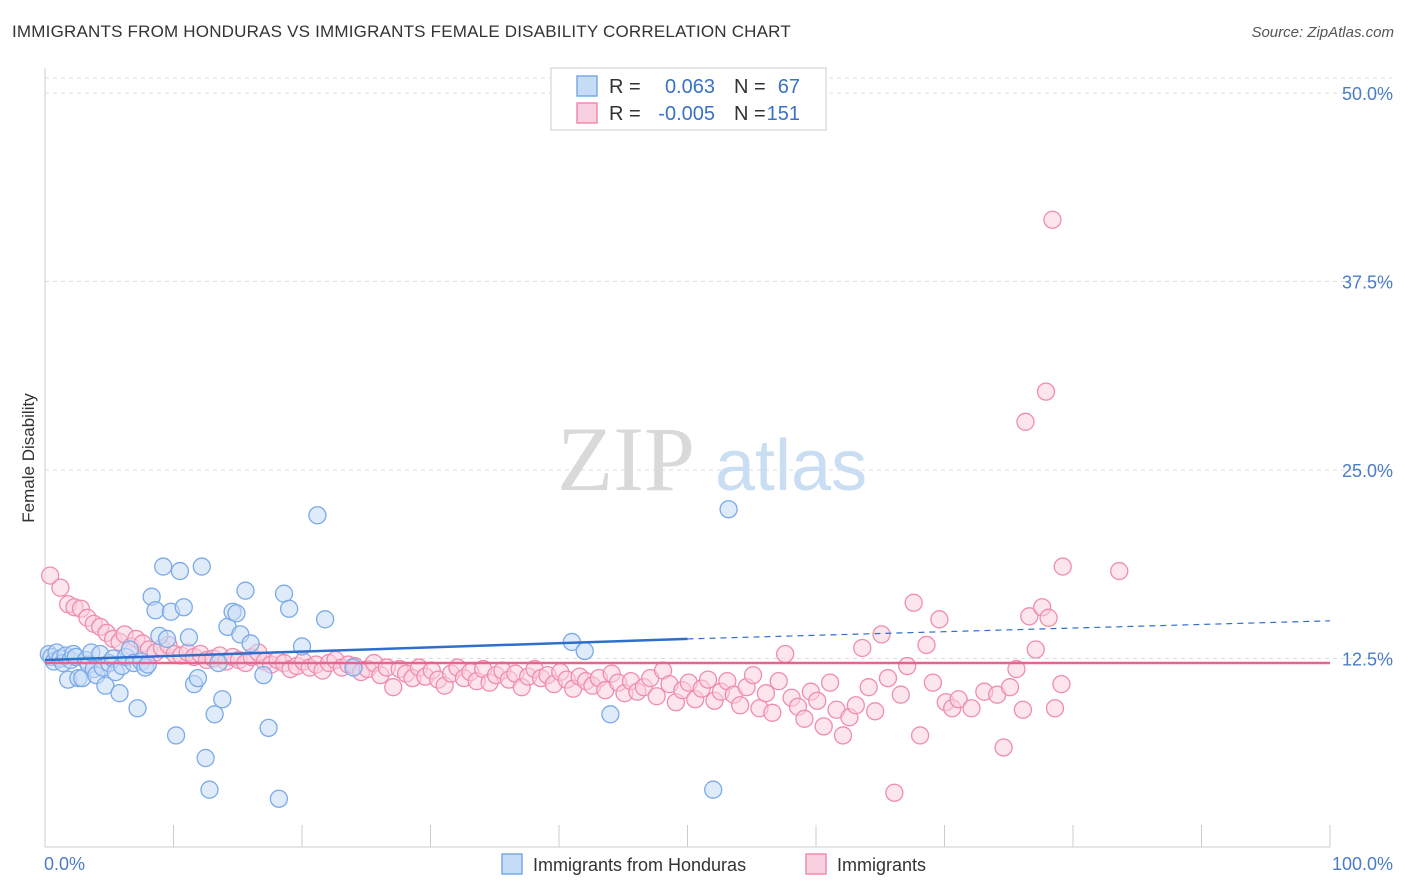 The image size is (1406, 892). I want to click on watermark-atlas: atlas, so click(791, 466).